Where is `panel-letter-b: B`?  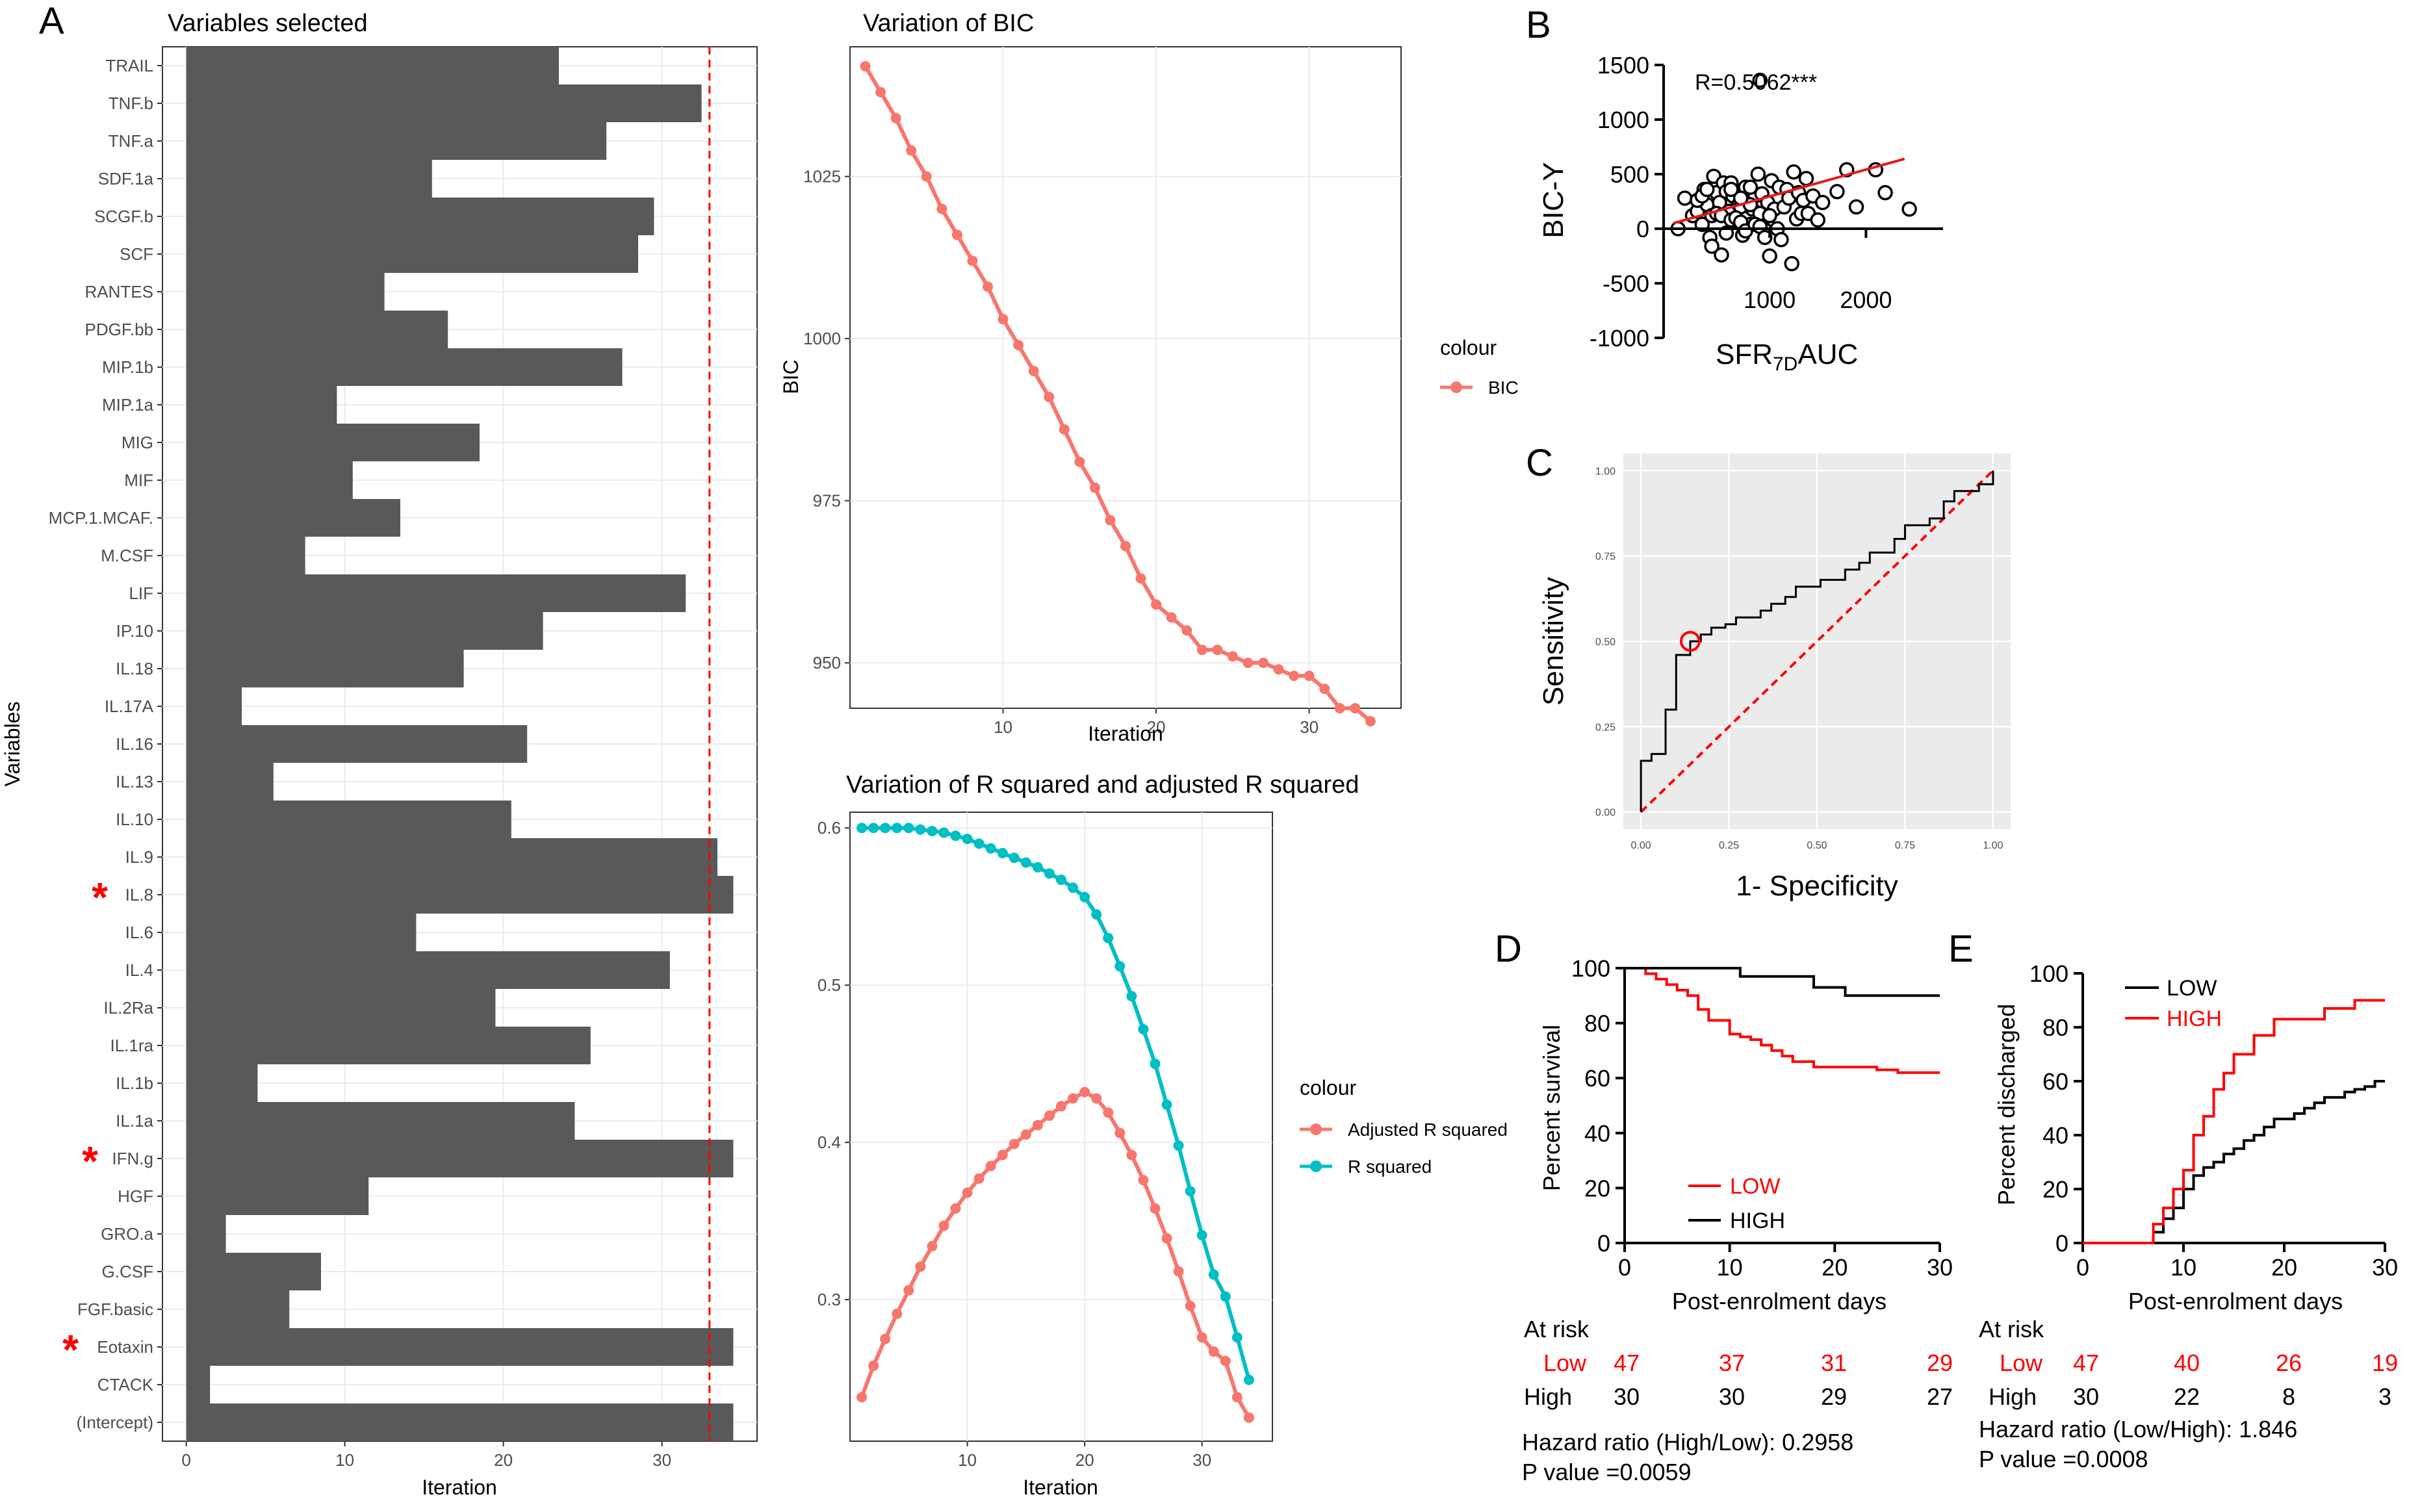 panel-letter-b: B is located at coordinates (1538, 25).